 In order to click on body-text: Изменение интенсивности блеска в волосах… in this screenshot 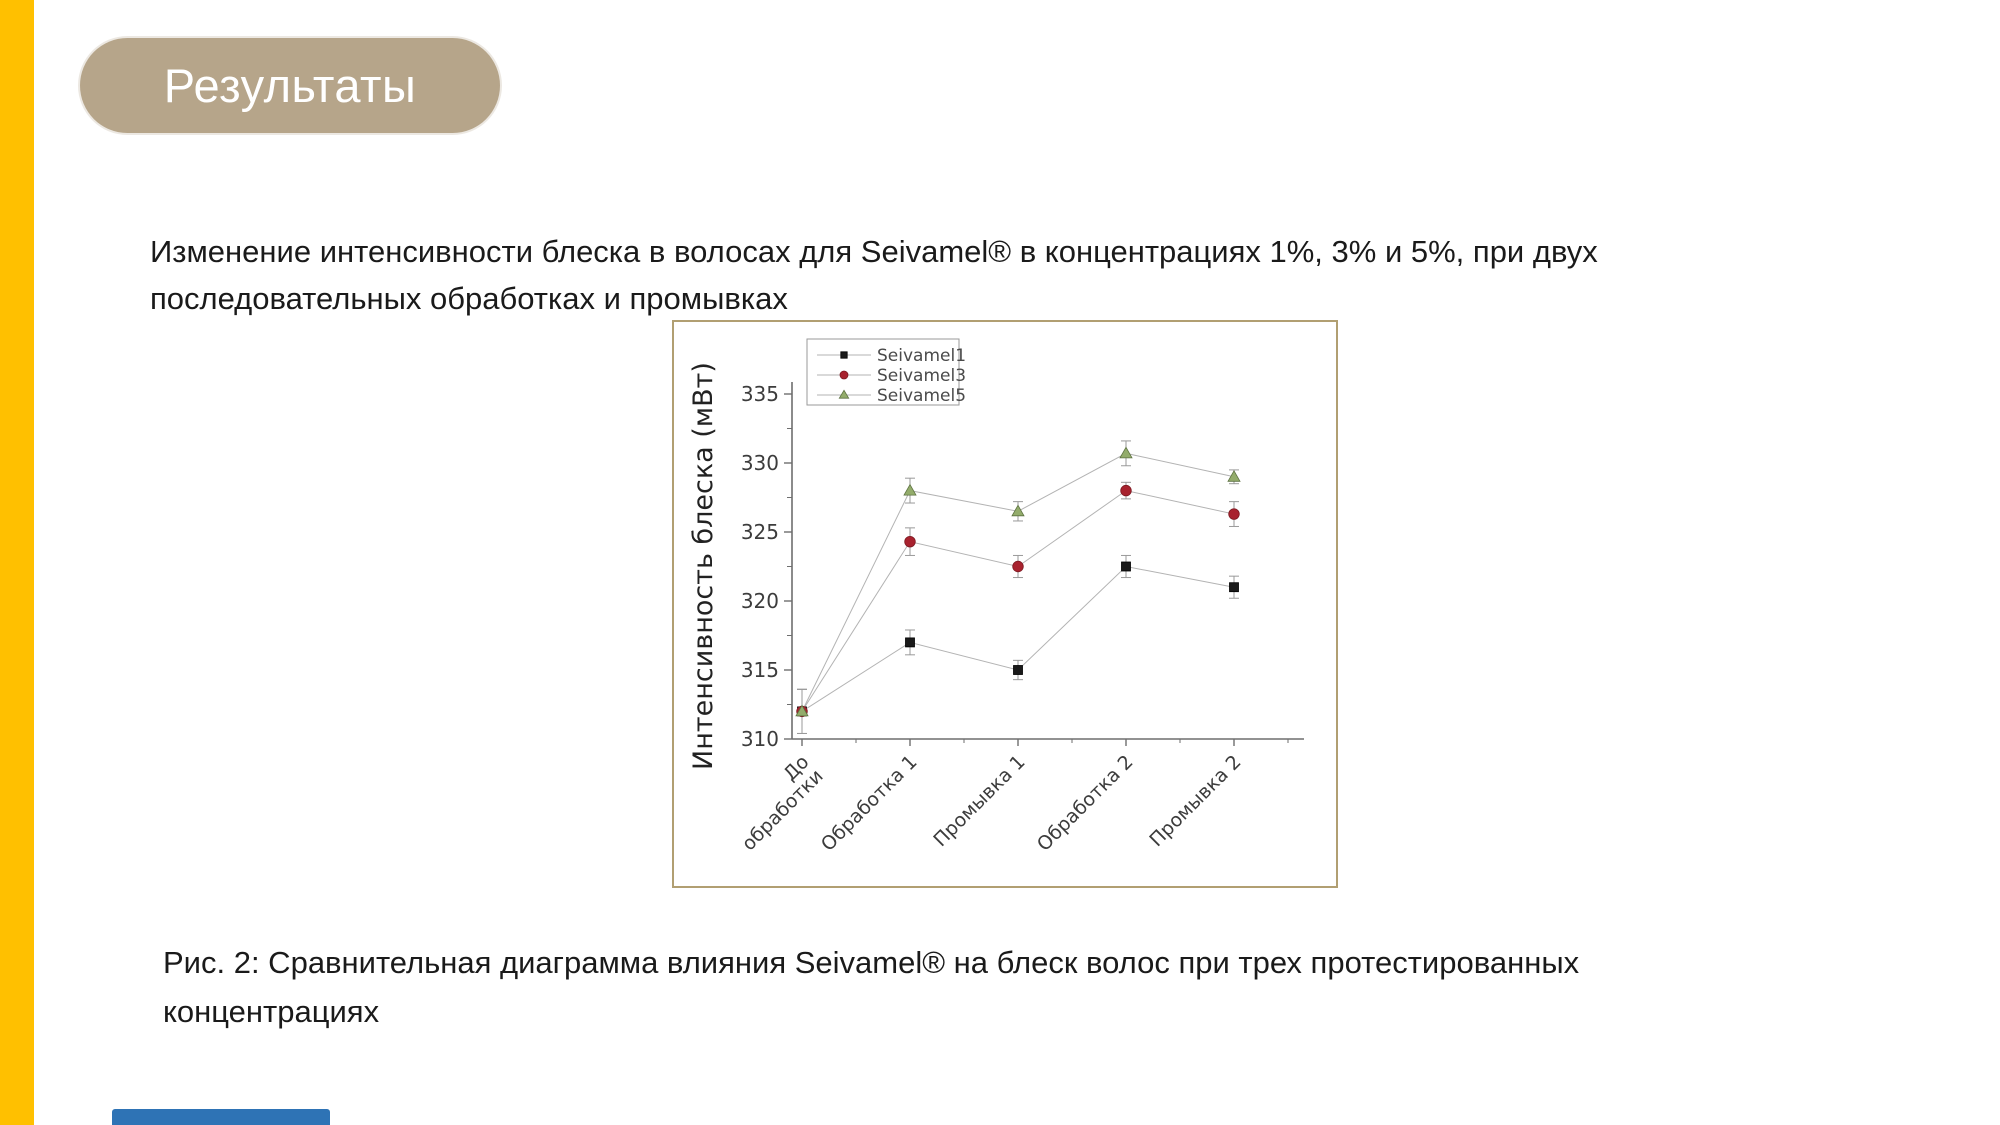, I will do `click(970, 275)`.